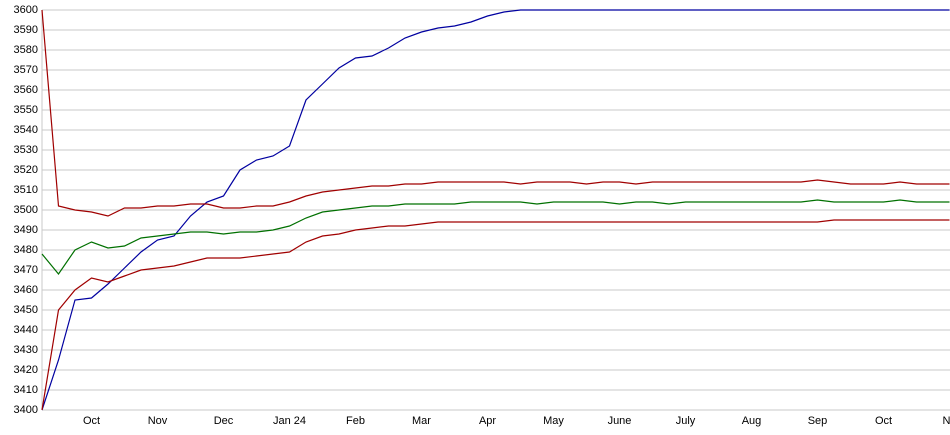 The image size is (950, 435). What do you see at coordinates (26, 270) in the screenshot?
I see `y-tick-label: 3470` at bounding box center [26, 270].